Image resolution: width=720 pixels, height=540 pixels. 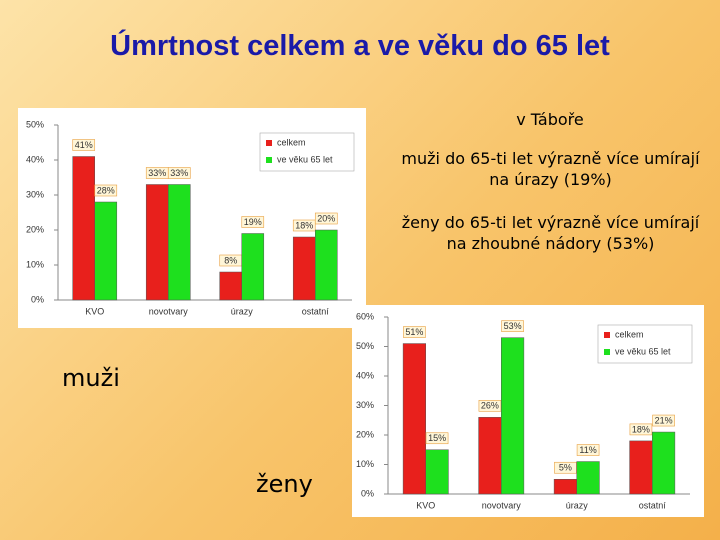 I want to click on men-label: muži, so click(x=91, y=378).